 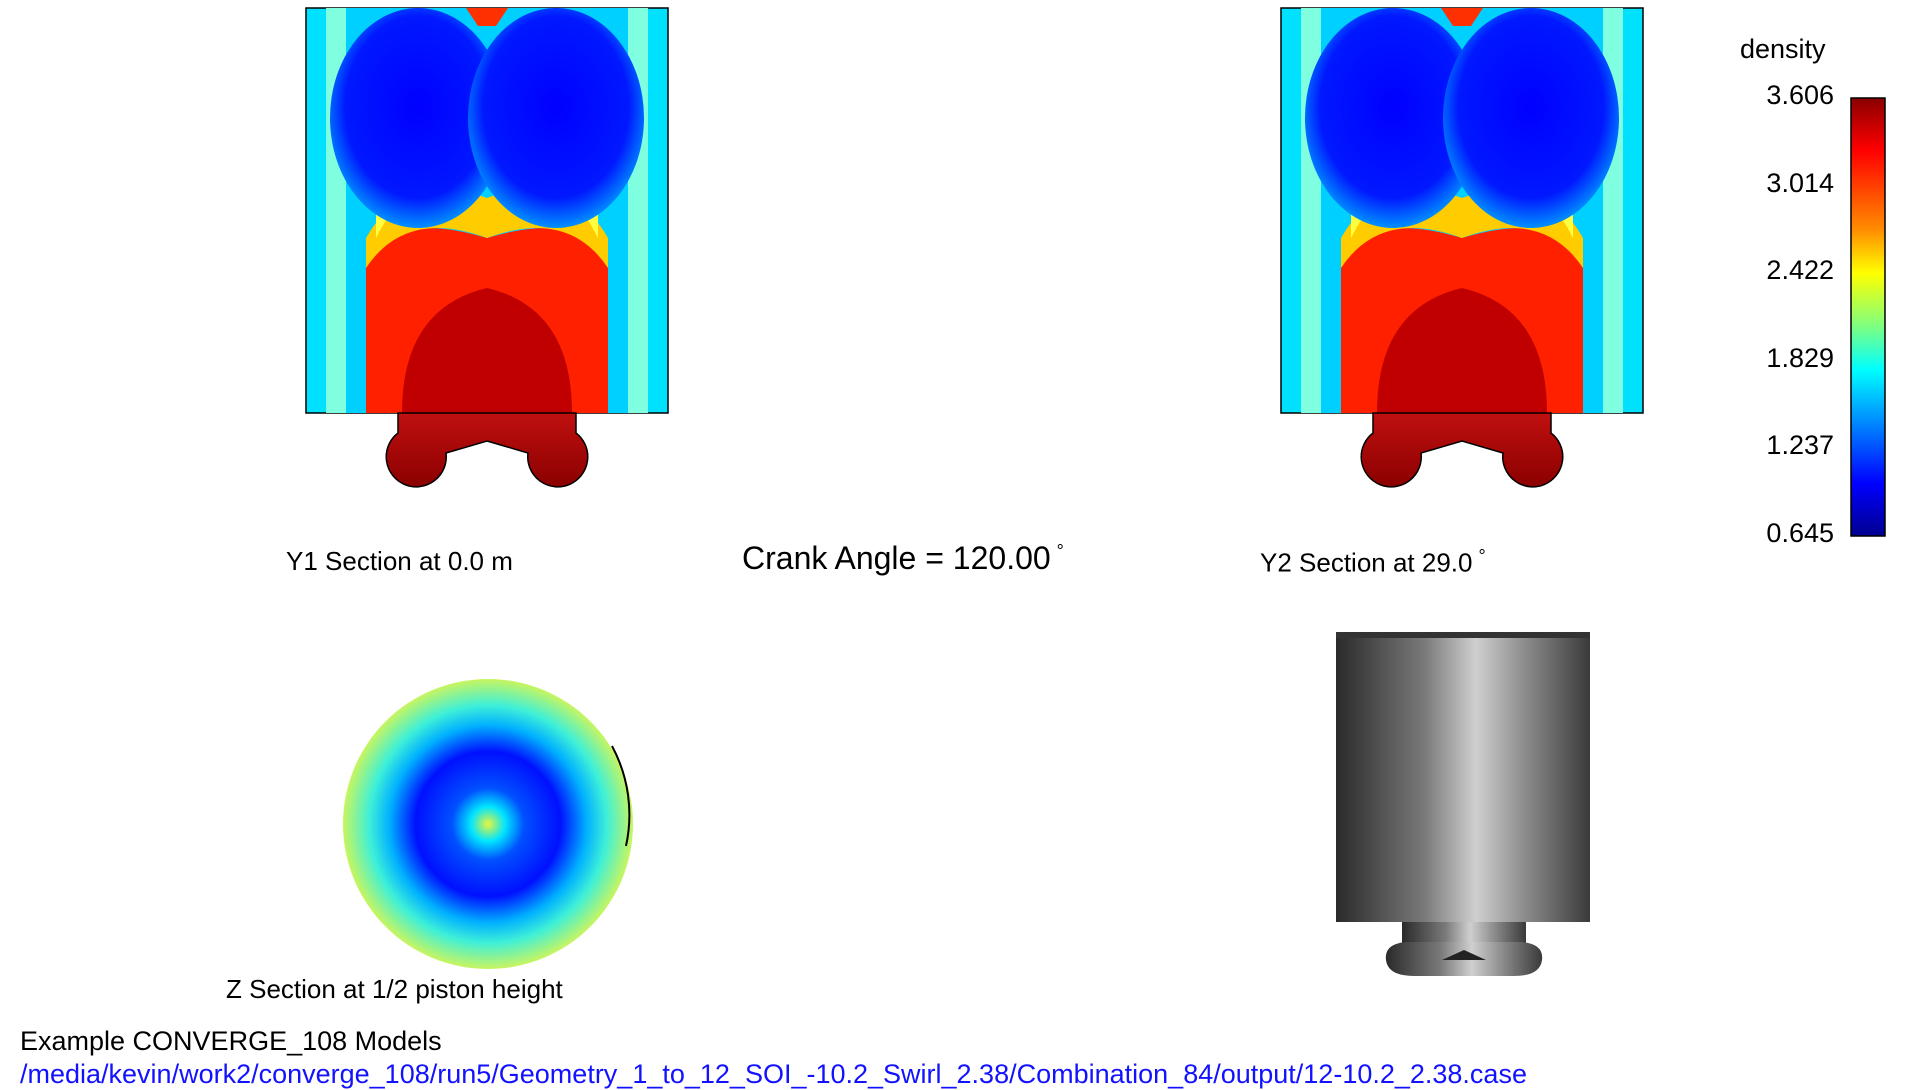 I want to click on y2-section-label: Y2 Section at 29.0 °, so click(x=1373, y=562).